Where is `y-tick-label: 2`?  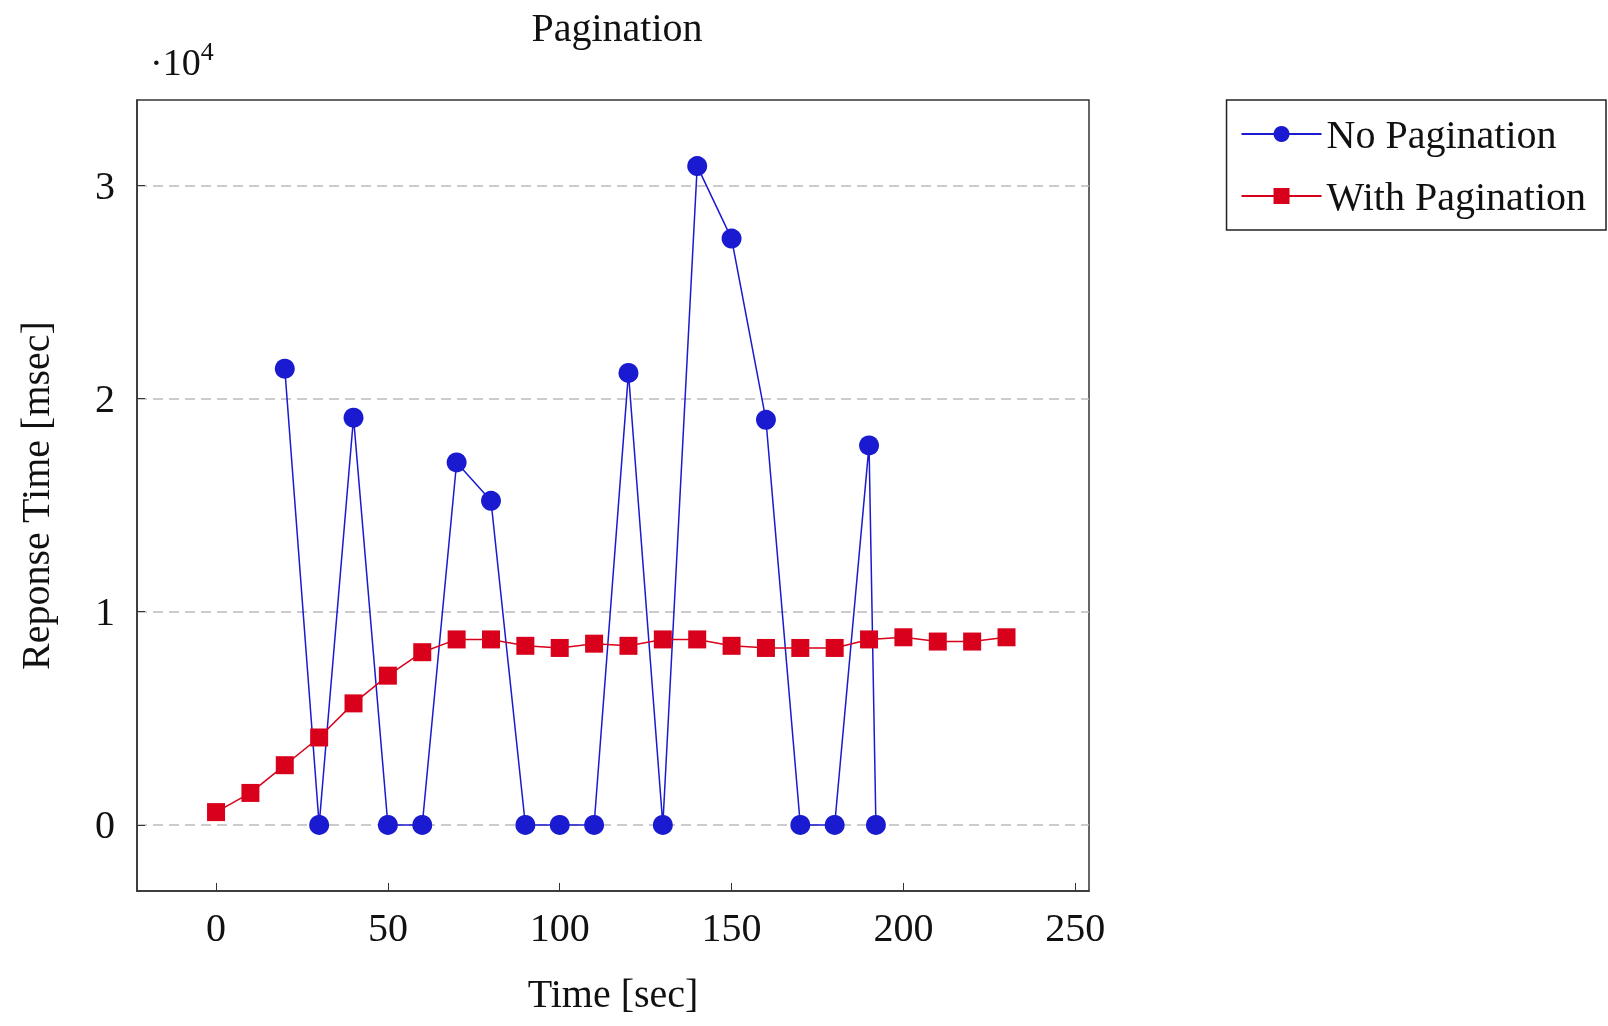
y-tick-label: 2 is located at coordinates (105, 398).